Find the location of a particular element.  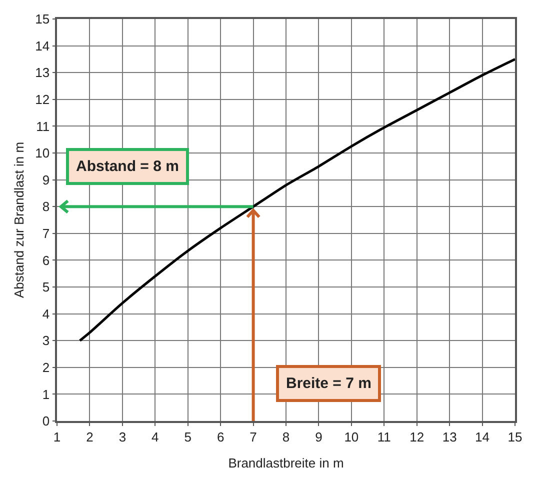

x-tick-label: 6 is located at coordinates (220, 436).